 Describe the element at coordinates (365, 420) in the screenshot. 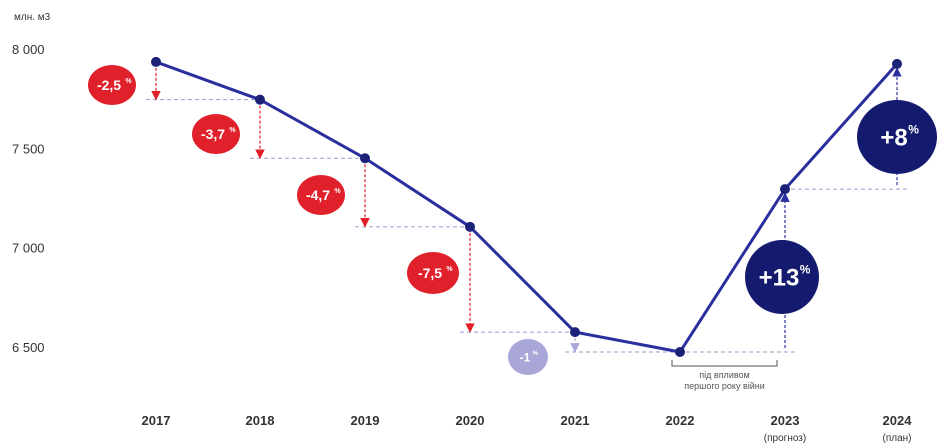

I see `x-tick-label: 2019` at that location.